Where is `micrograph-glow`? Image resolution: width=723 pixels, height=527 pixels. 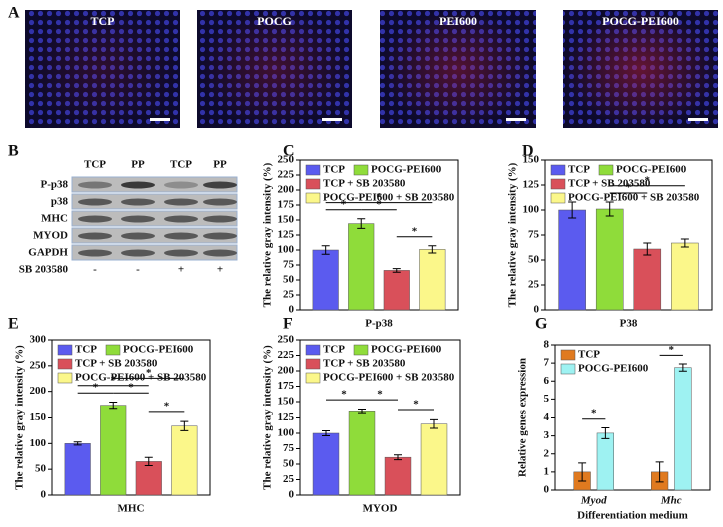 micrograph-glow is located at coordinates (274, 69).